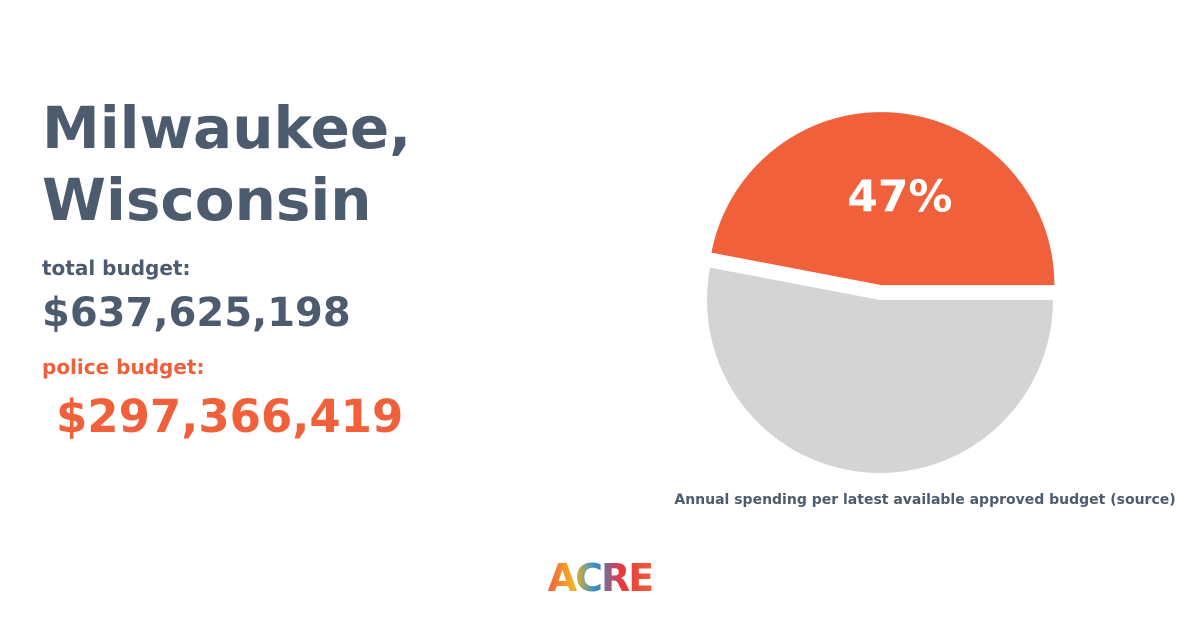  What do you see at coordinates (899, 197) in the screenshot?
I see `slice-label: 47%` at bounding box center [899, 197].